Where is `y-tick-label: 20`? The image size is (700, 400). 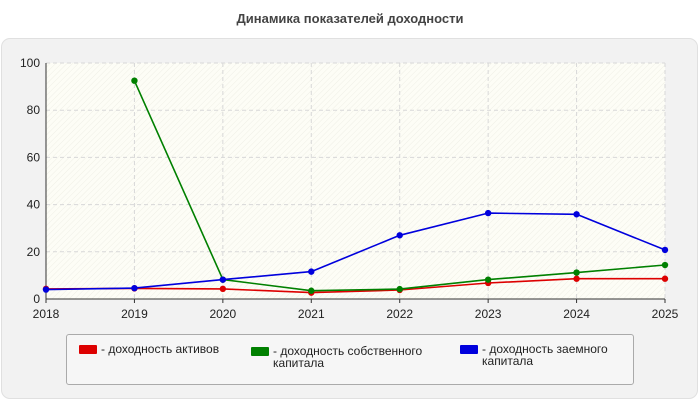 y-tick-label: 20 is located at coordinates (34, 252).